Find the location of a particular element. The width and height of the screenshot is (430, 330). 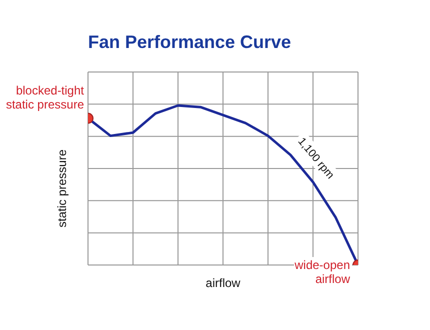

x-axis-title: airflow is located at coordinates (223, 283).